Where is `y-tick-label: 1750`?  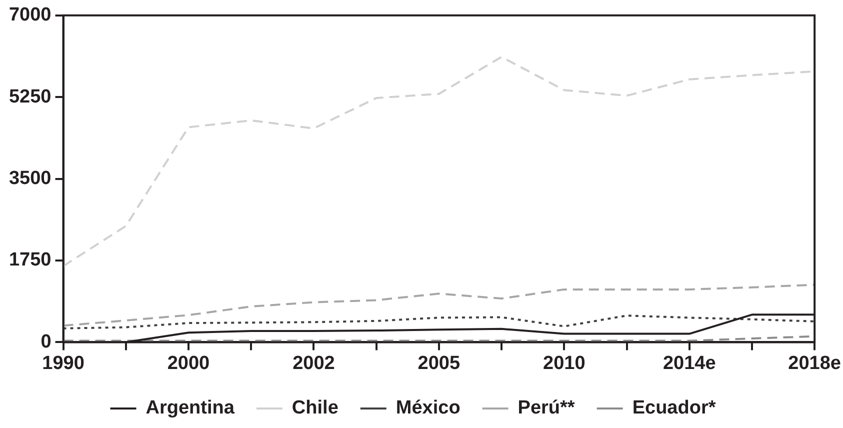 y-tick-label: 1750 is located at coordinates (30, 260).